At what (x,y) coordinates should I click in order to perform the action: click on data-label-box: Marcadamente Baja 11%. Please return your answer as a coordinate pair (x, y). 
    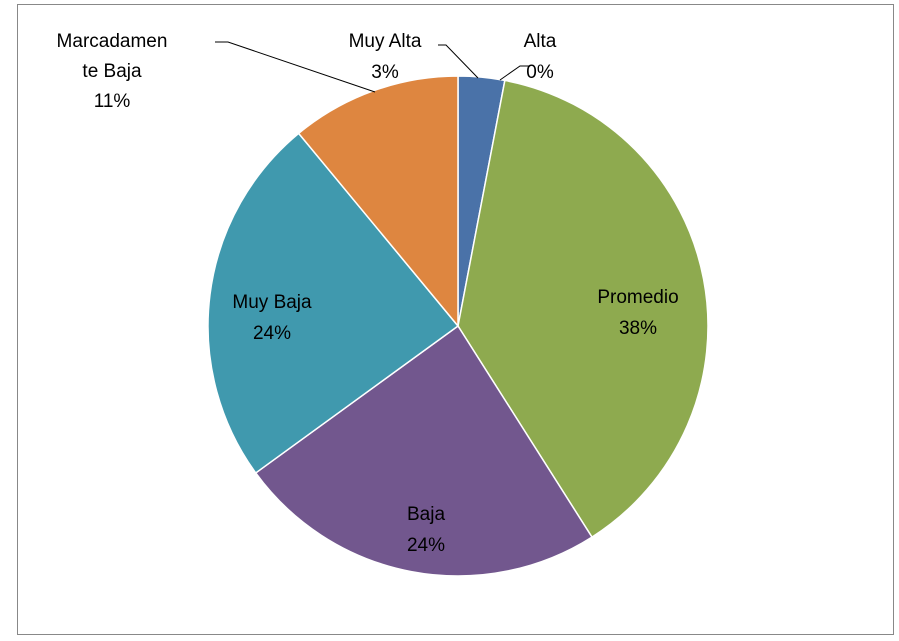
    Looking at the image, I should click on (112, 71).